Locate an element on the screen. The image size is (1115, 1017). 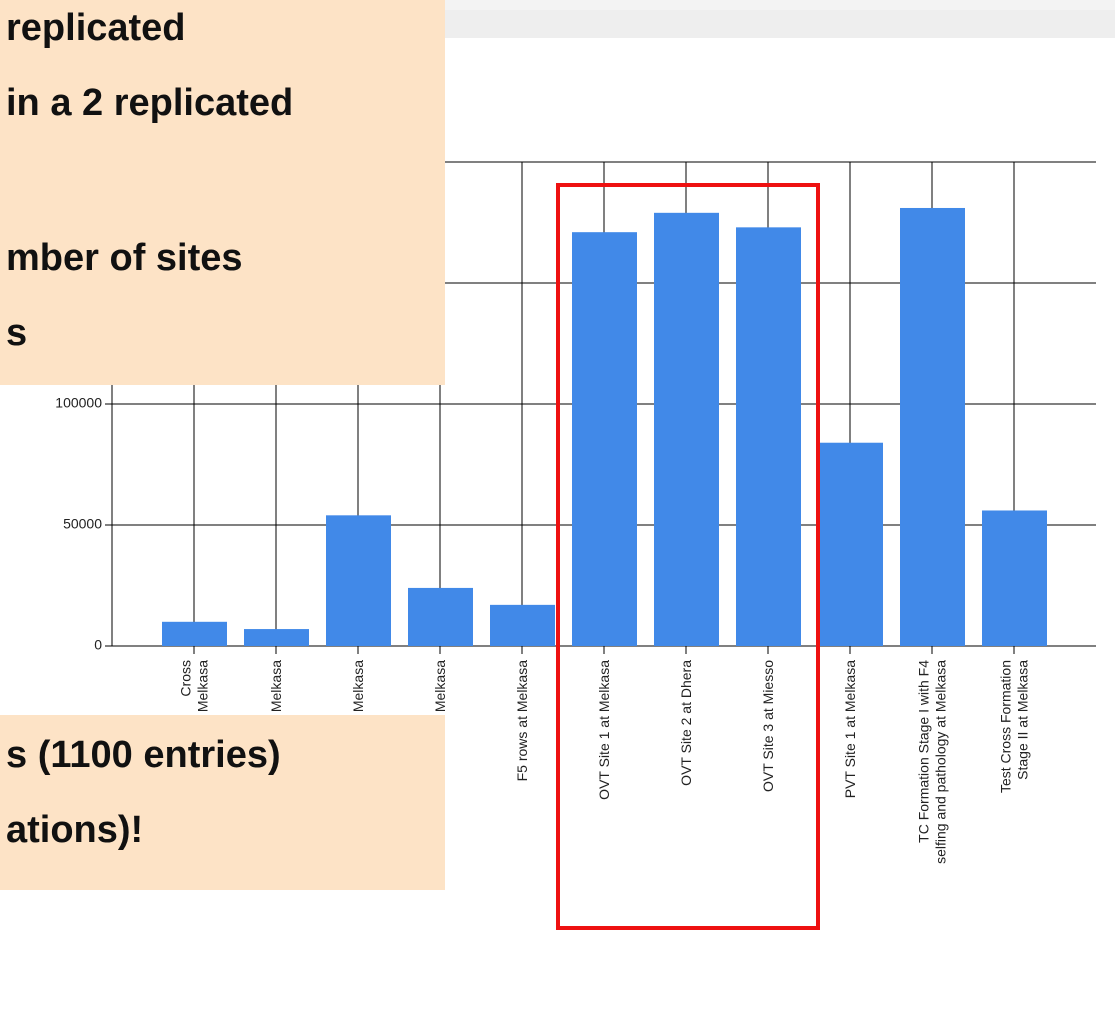
callout-text: s is located at coordinates (16, 333).